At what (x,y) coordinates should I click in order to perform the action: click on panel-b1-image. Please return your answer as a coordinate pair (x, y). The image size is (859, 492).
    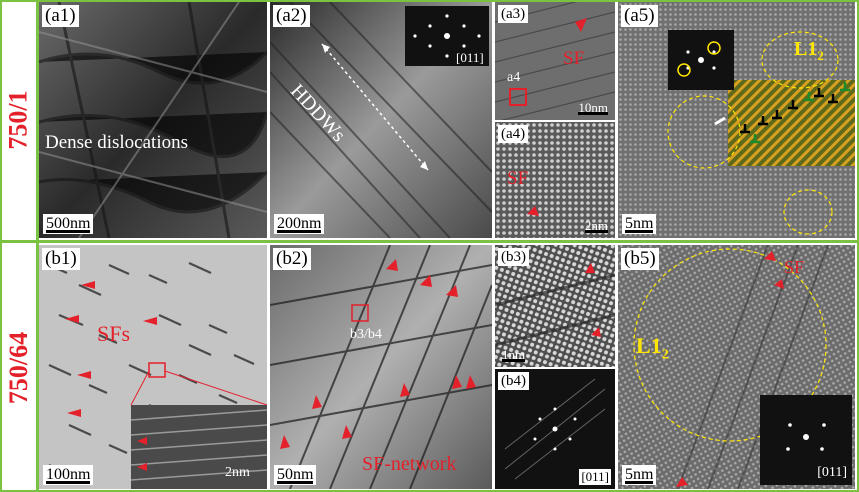
    Looking at the image, I should click on (153, 367).